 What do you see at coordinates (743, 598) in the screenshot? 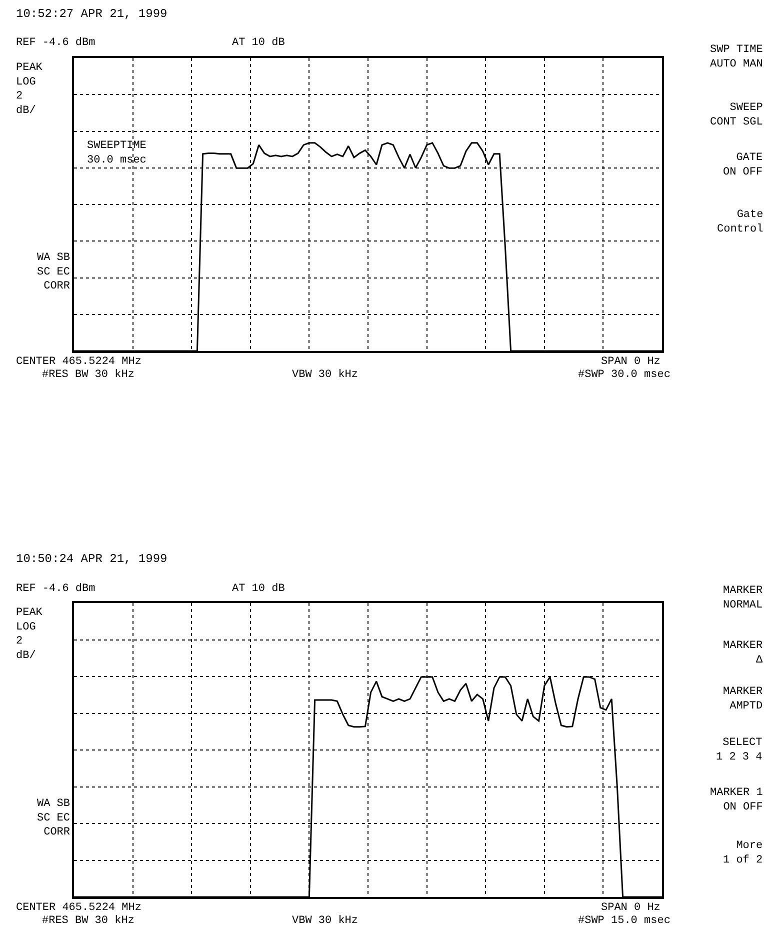
I see `text: MARKER NORMAL` at bounding box center [743, 598].